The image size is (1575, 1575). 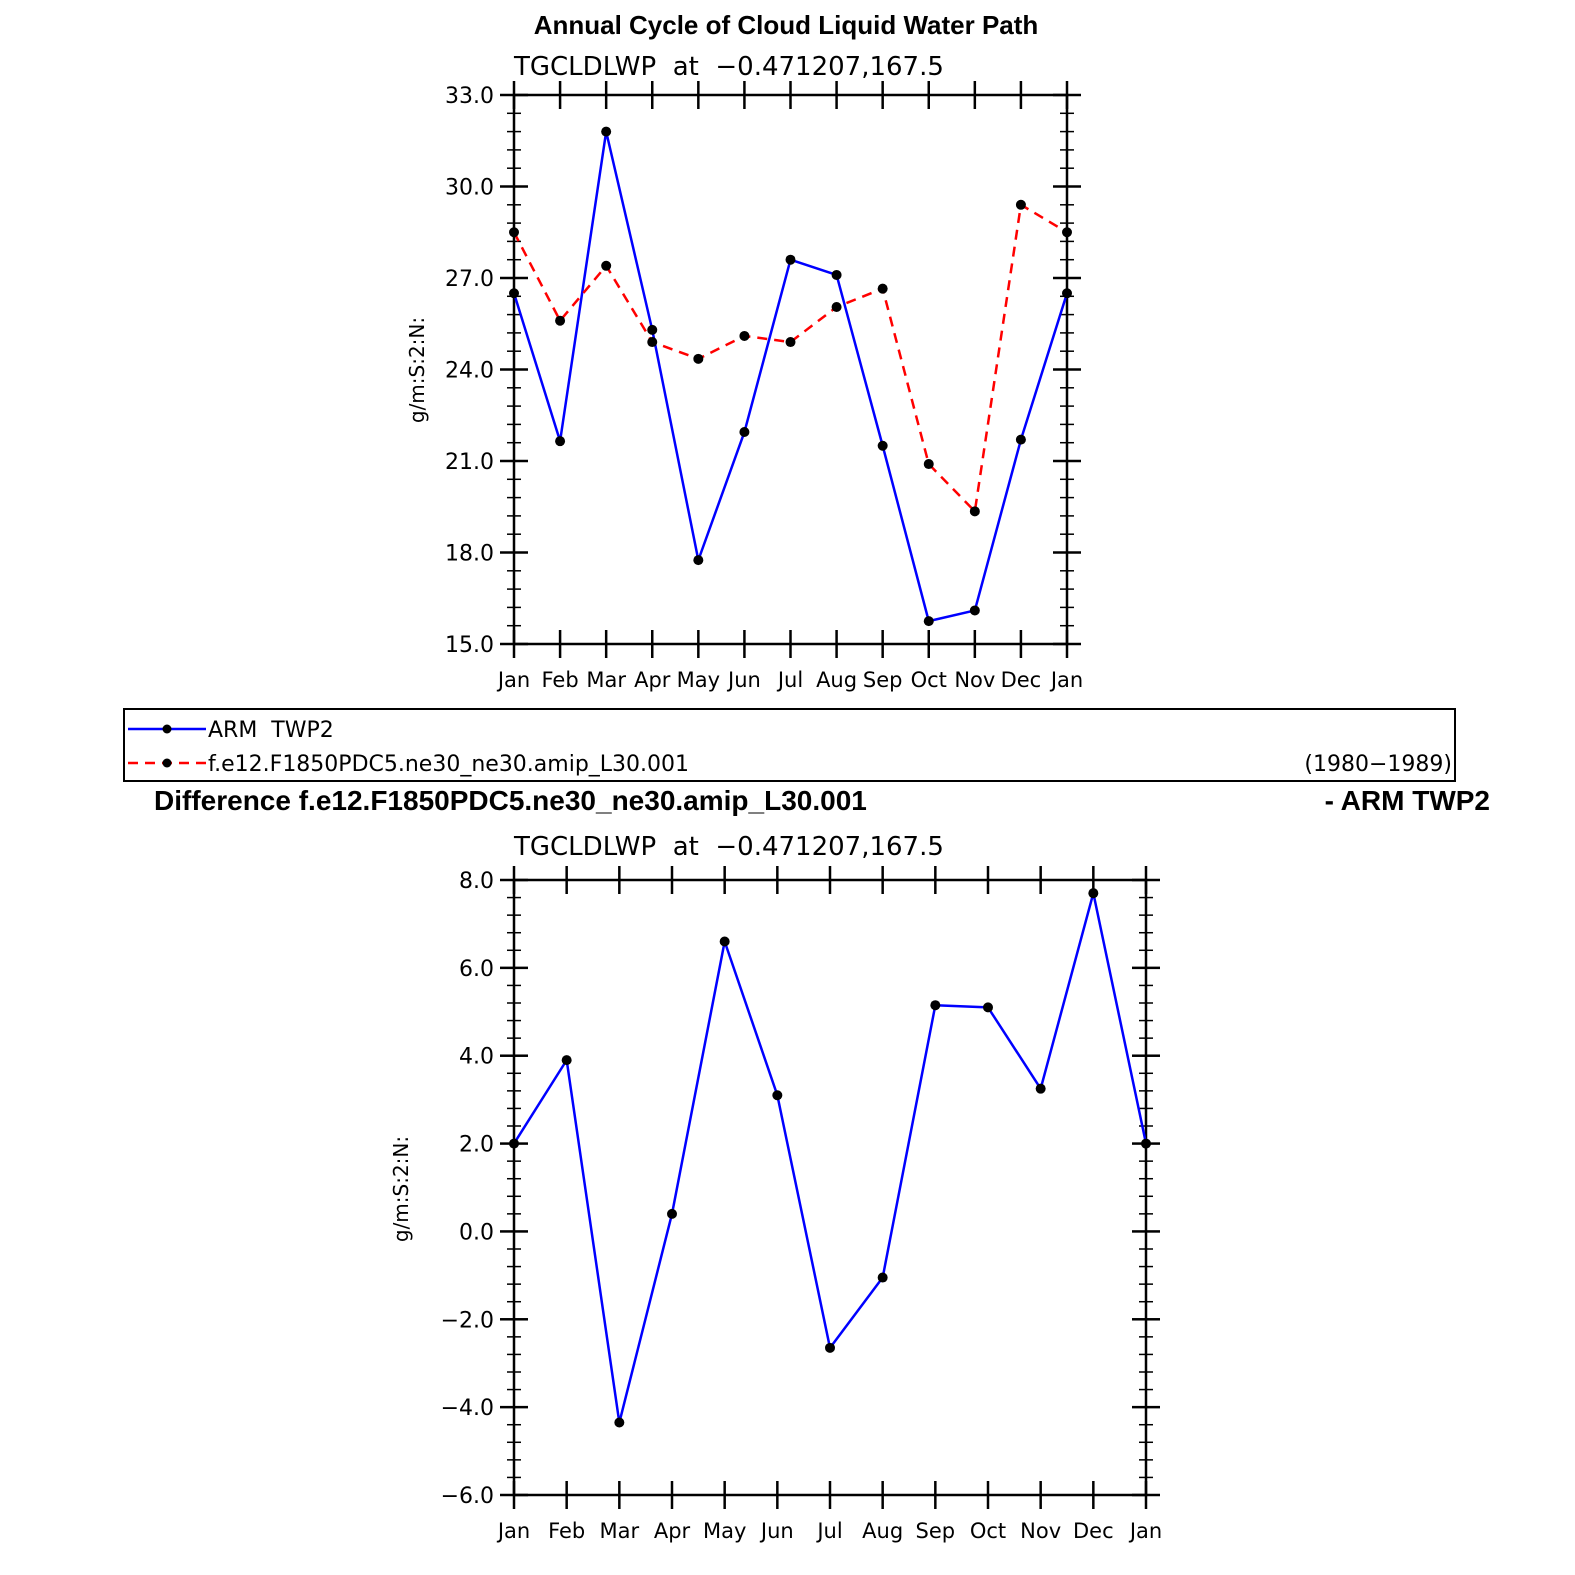 I want to click on diff-xtick-label: Sep, so click(x=936, y=1531).